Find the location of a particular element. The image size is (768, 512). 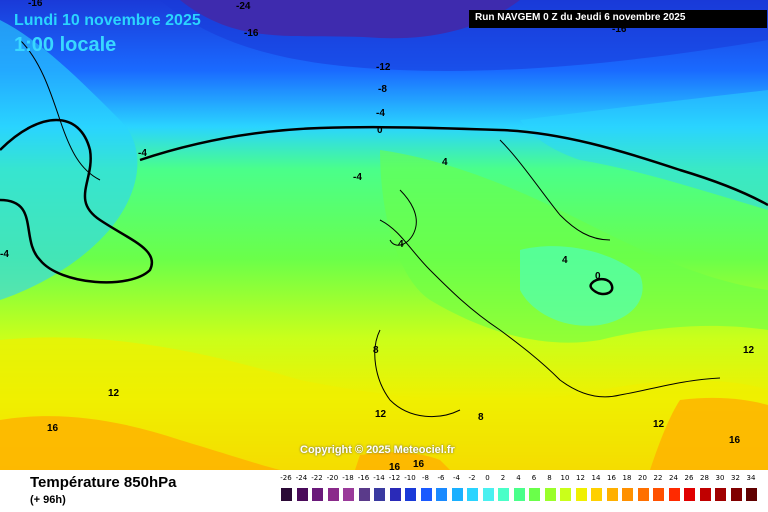

contour-label: -24 is located at coordinates (243, 6).